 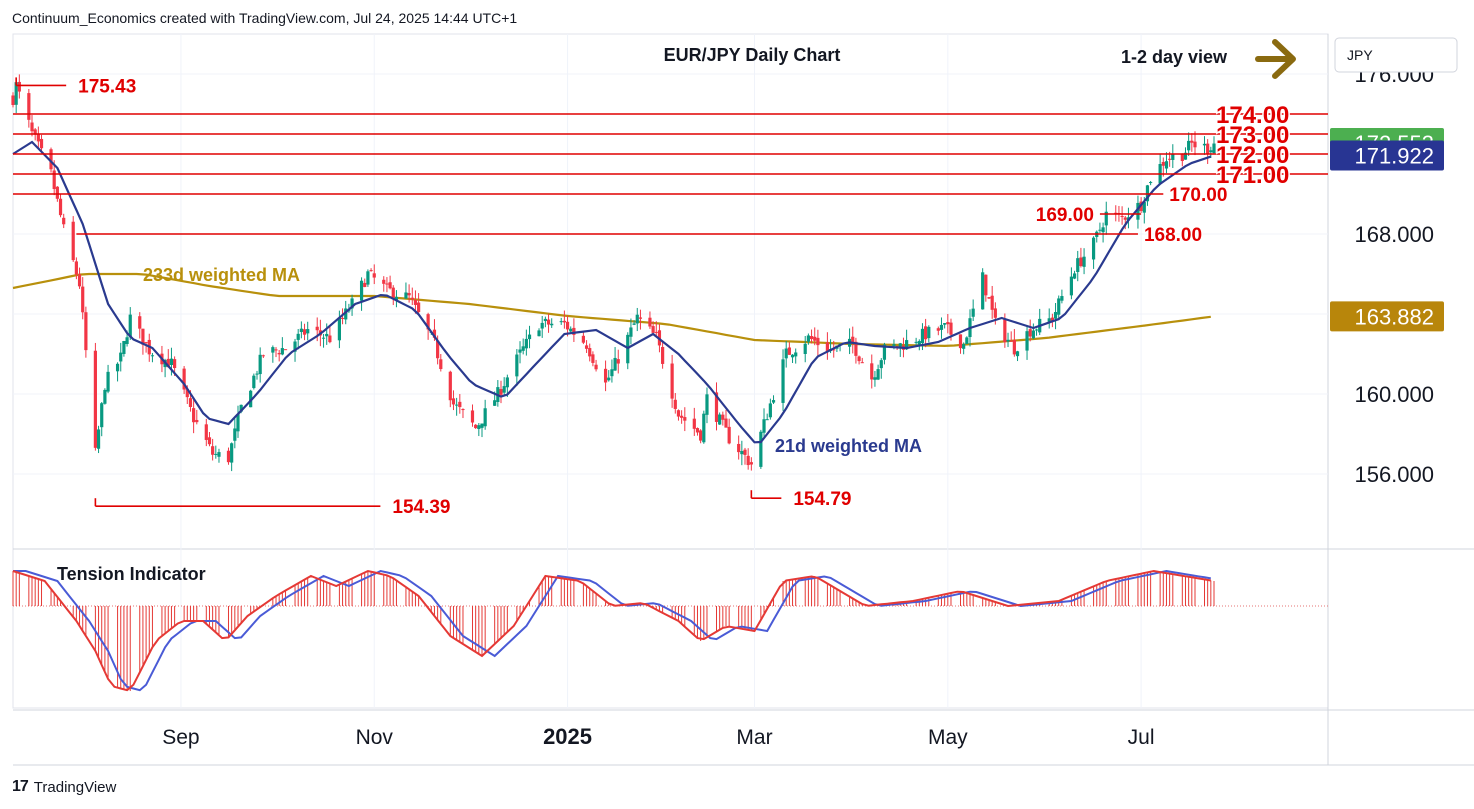 I want to click on view-horizon-label: 1-2 day view, so click(x=1174, y=57).